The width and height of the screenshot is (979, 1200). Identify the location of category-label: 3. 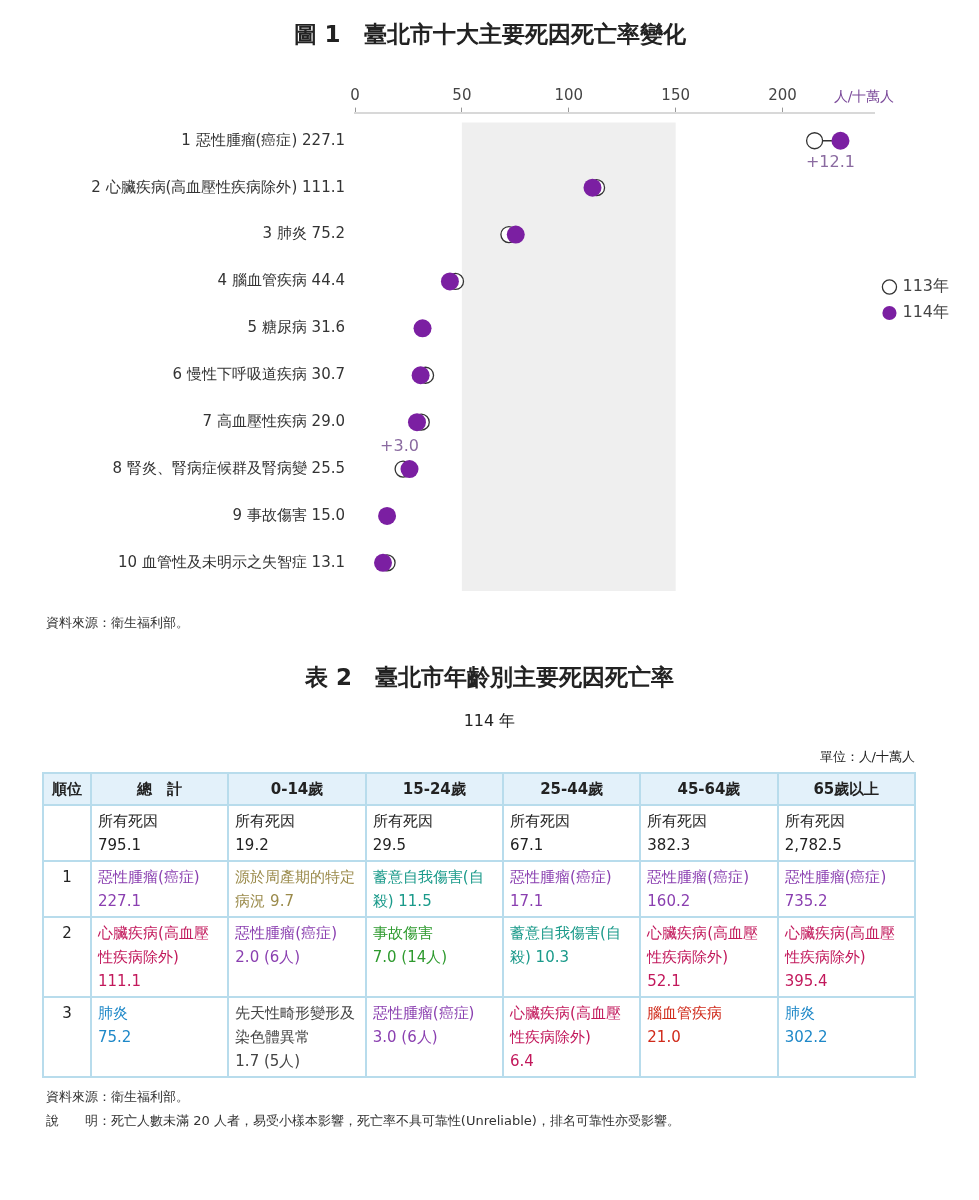
(67, 1013).